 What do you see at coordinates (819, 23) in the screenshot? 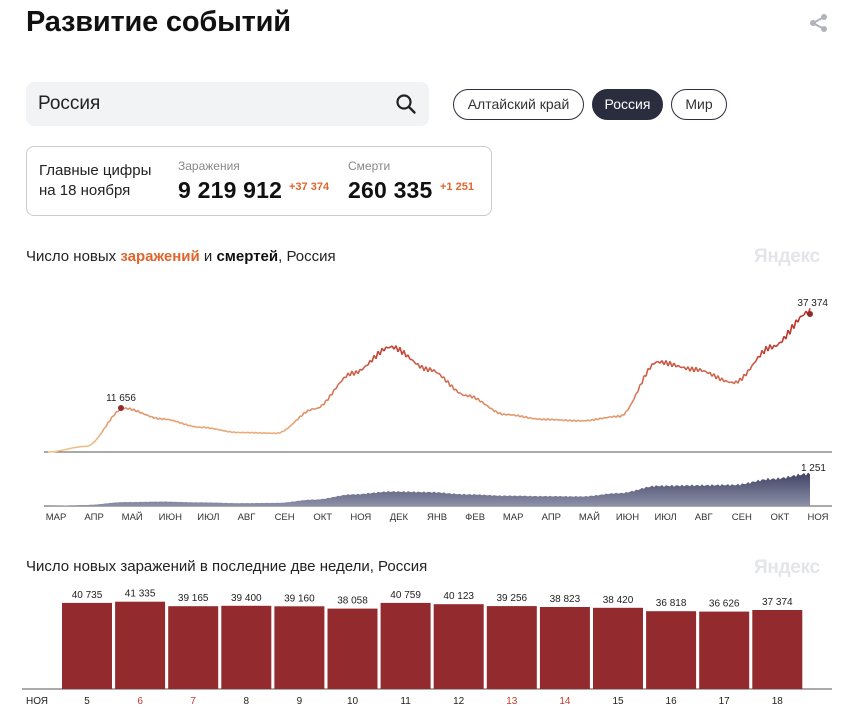
I see `share-icon` at bounding box center [819, 23].